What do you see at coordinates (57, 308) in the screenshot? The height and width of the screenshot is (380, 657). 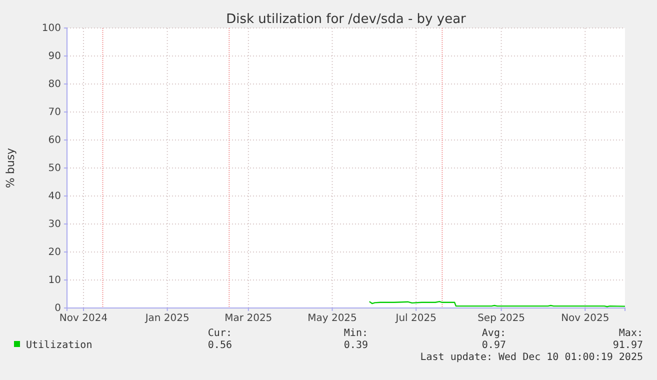 I see `y-tick-label: 0` at bounding box center [57, 308].